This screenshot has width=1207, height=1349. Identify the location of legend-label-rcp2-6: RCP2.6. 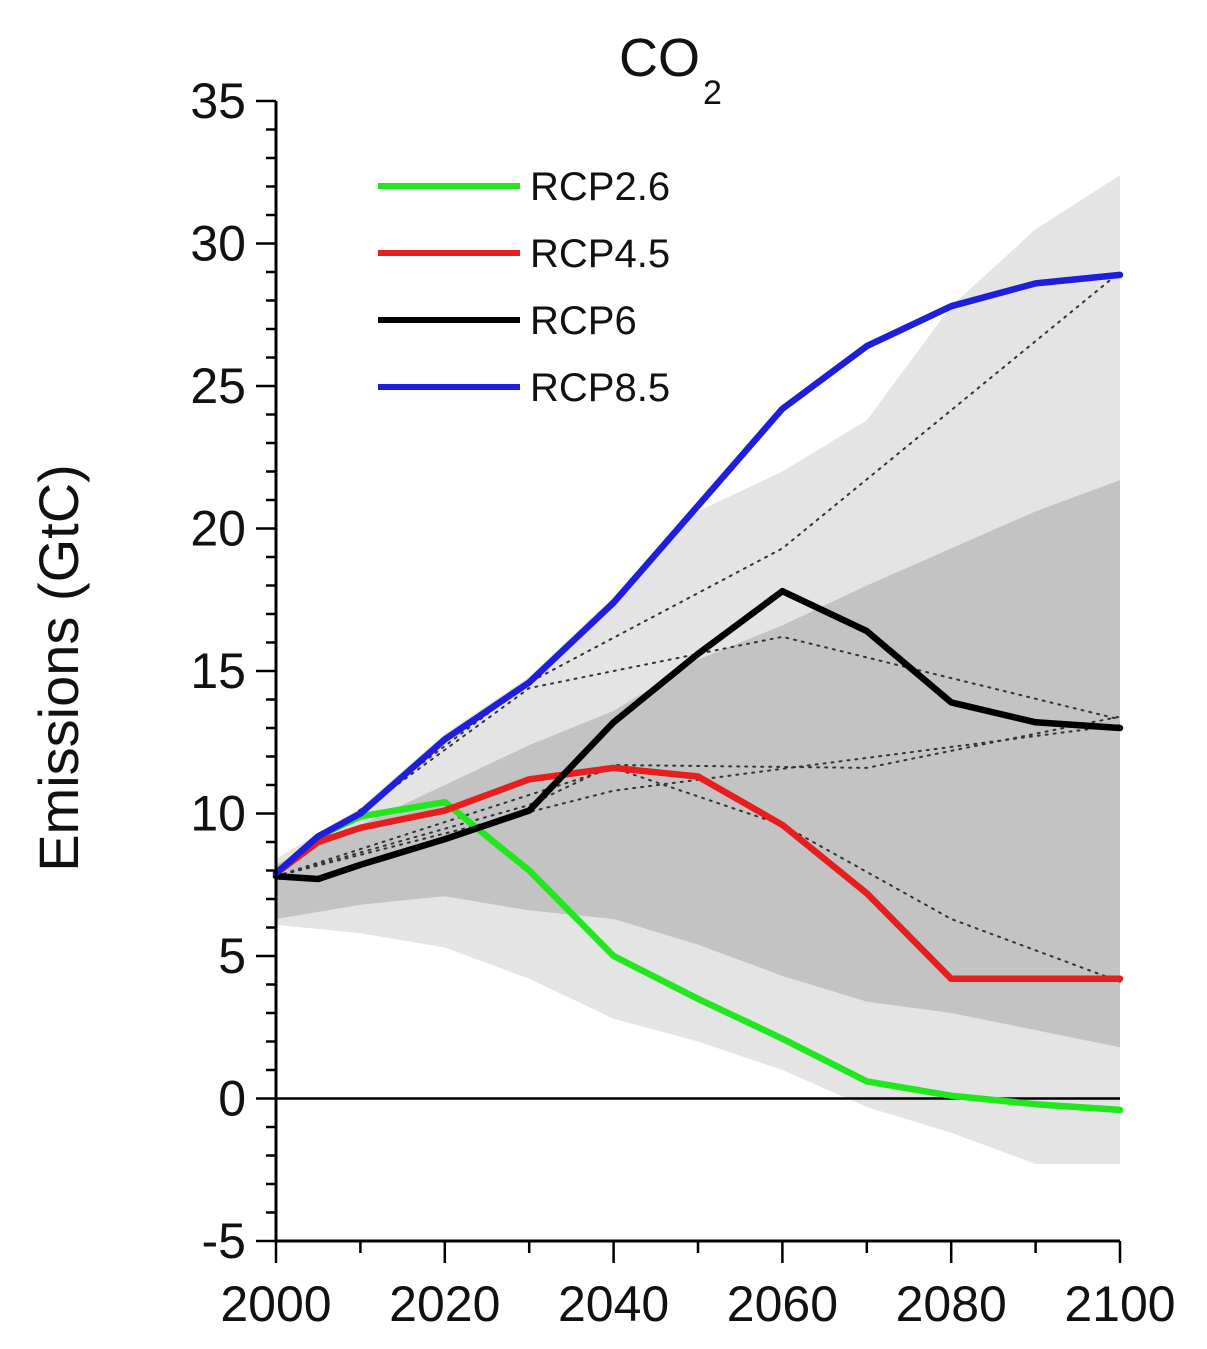
(600, 187).